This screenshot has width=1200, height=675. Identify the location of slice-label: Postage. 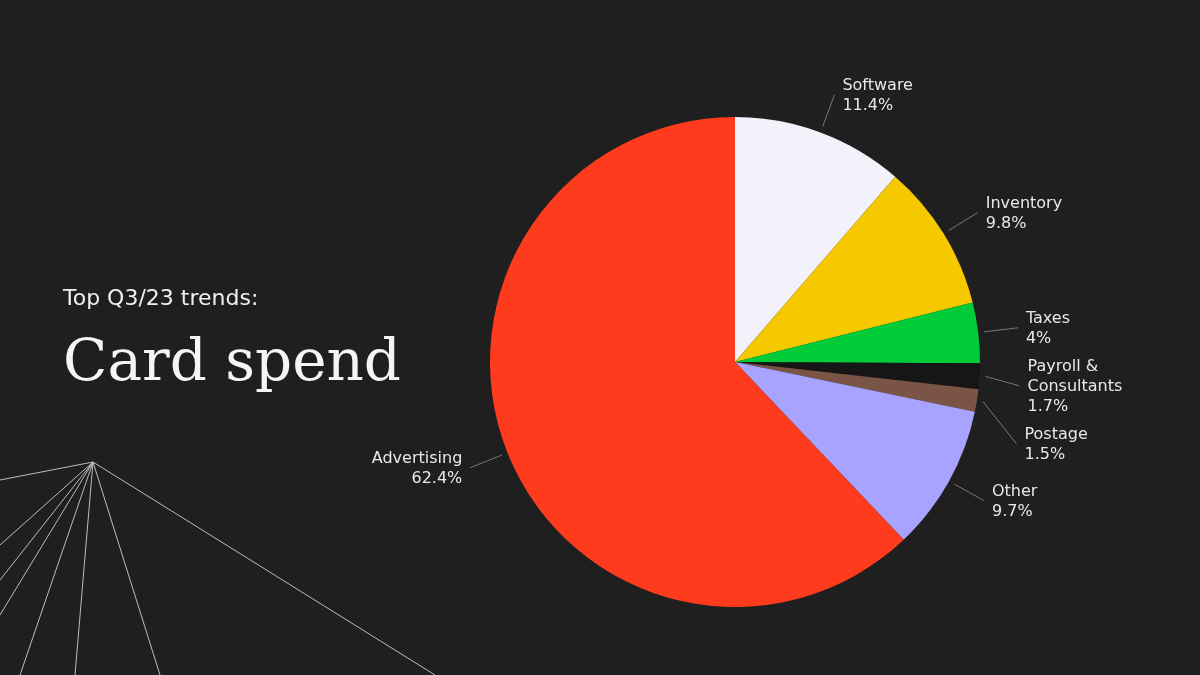
(1056, 433).